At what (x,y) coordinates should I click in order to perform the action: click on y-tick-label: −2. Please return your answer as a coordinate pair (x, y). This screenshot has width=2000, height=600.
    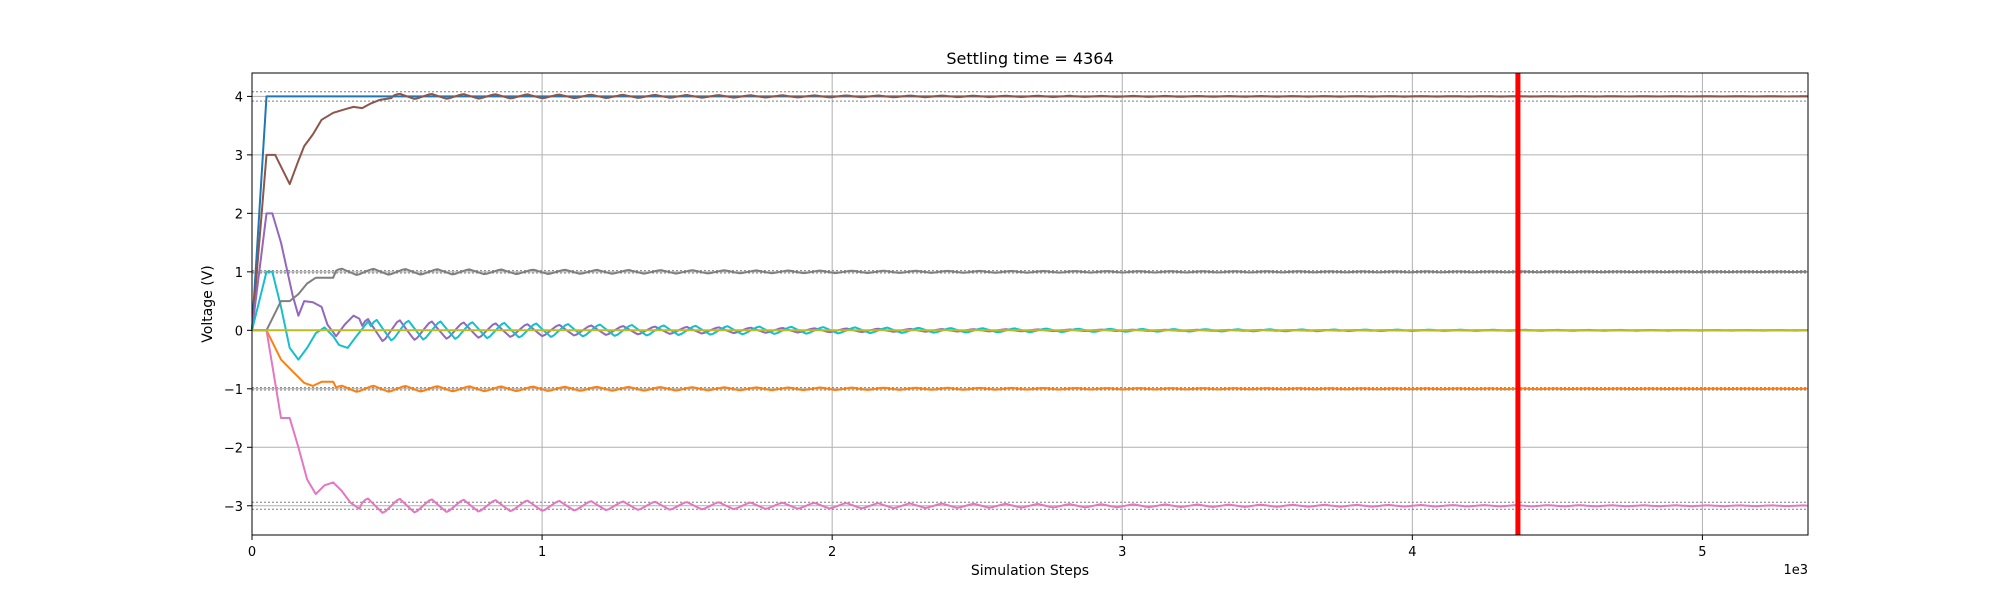
    Looking at the image, I should click on (233, 448).